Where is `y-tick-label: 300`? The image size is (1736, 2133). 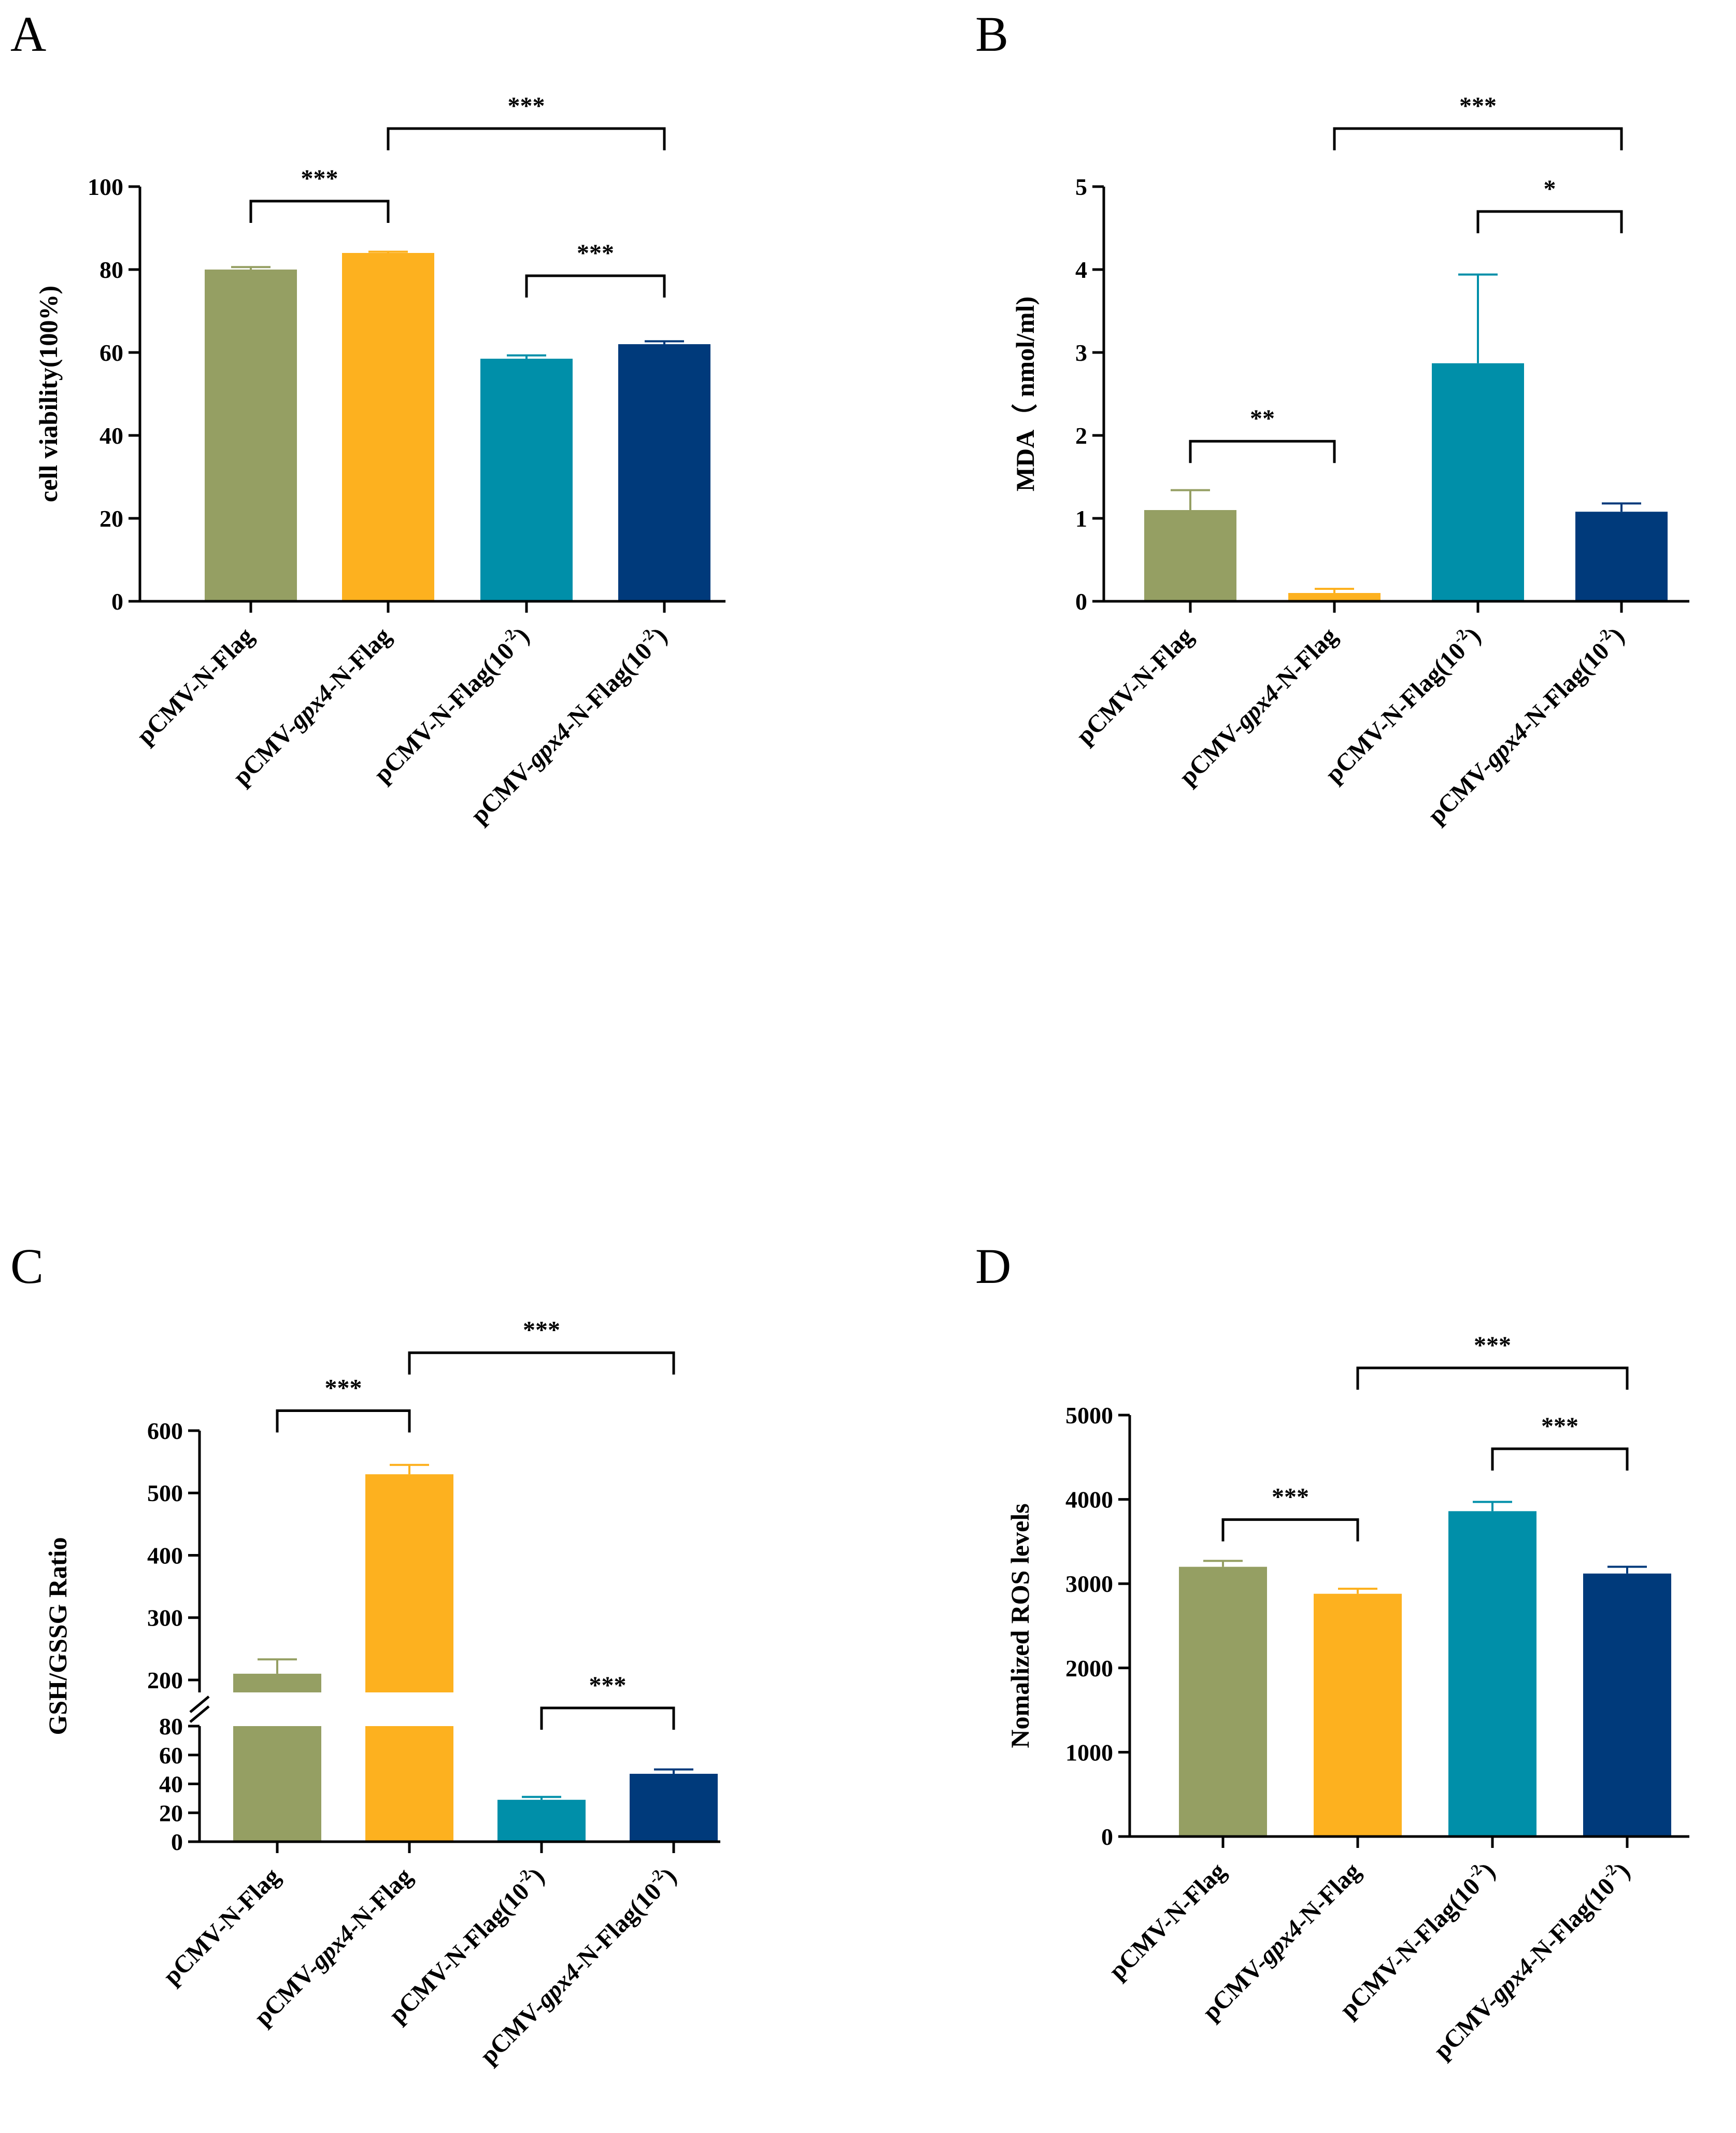 y-tick-label: 300 is located at coordinates (165, 1618).